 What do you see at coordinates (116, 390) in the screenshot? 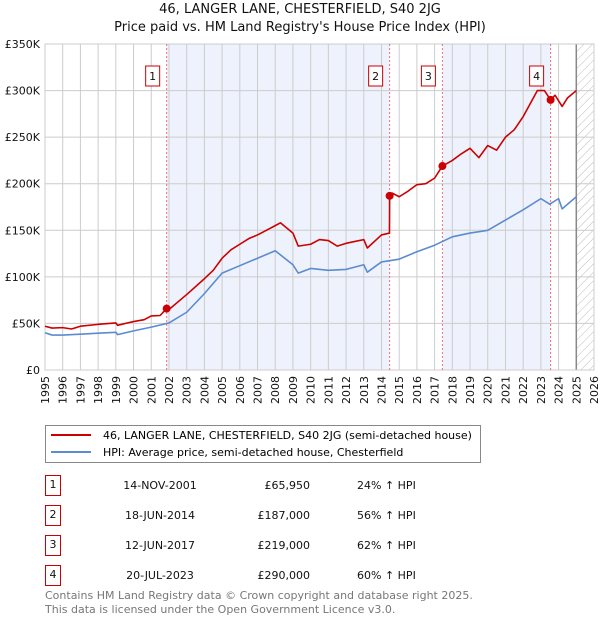
I see `x-tick-label: 1999` at bounding box center [116, 390].